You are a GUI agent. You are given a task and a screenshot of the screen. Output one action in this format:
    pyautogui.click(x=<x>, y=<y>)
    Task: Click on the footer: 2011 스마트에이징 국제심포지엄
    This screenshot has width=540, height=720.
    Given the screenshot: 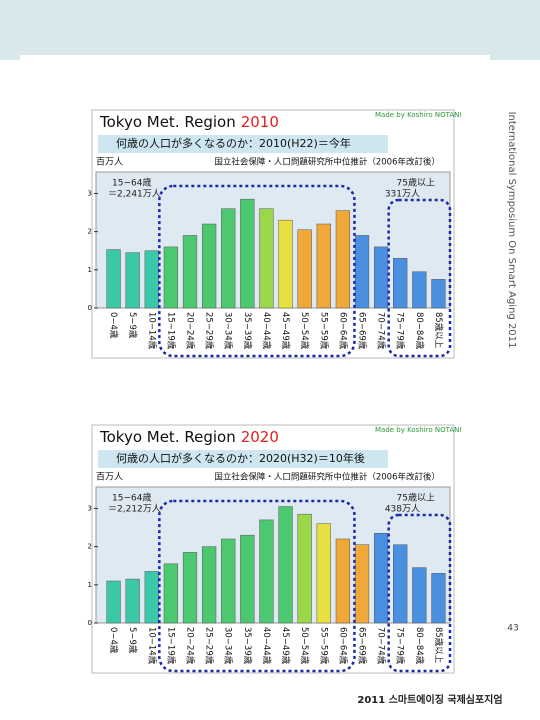 What is the action you would take?
    pyautogui.click(x=429, y=699)
    